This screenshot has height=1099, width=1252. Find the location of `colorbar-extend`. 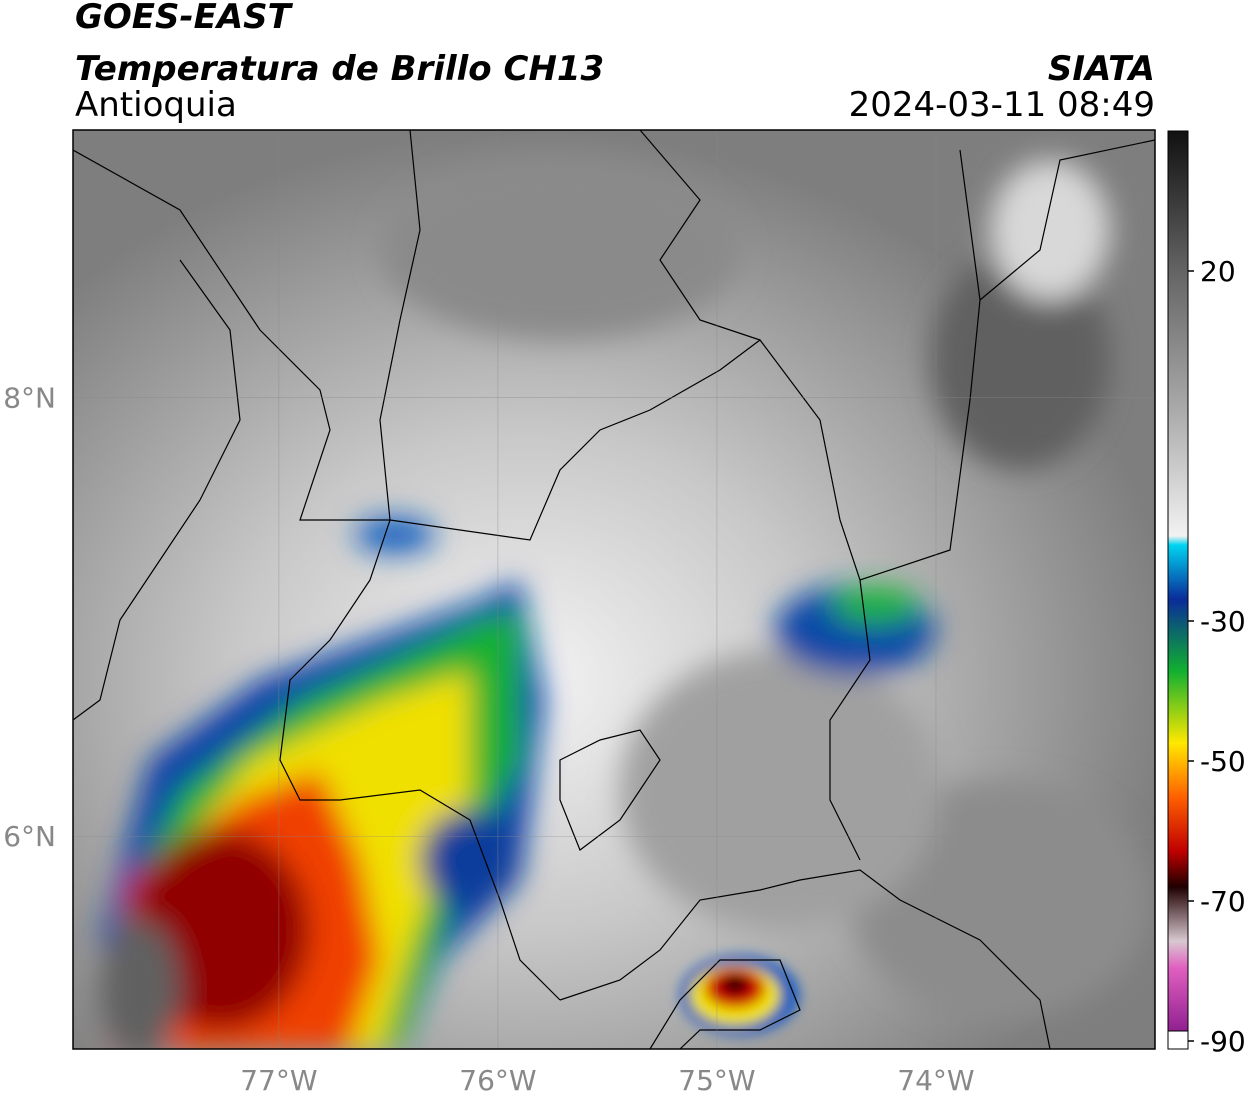

colorbar-extend is located at coordinates (1178, 1040).